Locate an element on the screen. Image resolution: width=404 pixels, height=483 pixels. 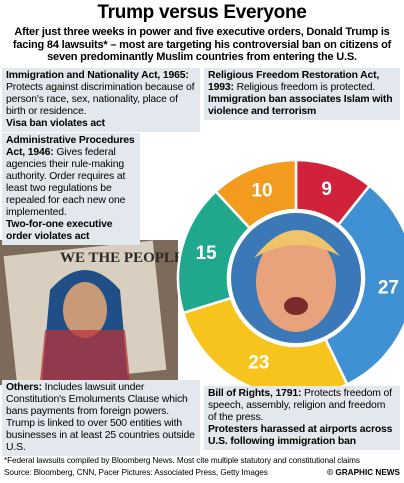
segment-label: 10 is located at coordinates (261, 190).